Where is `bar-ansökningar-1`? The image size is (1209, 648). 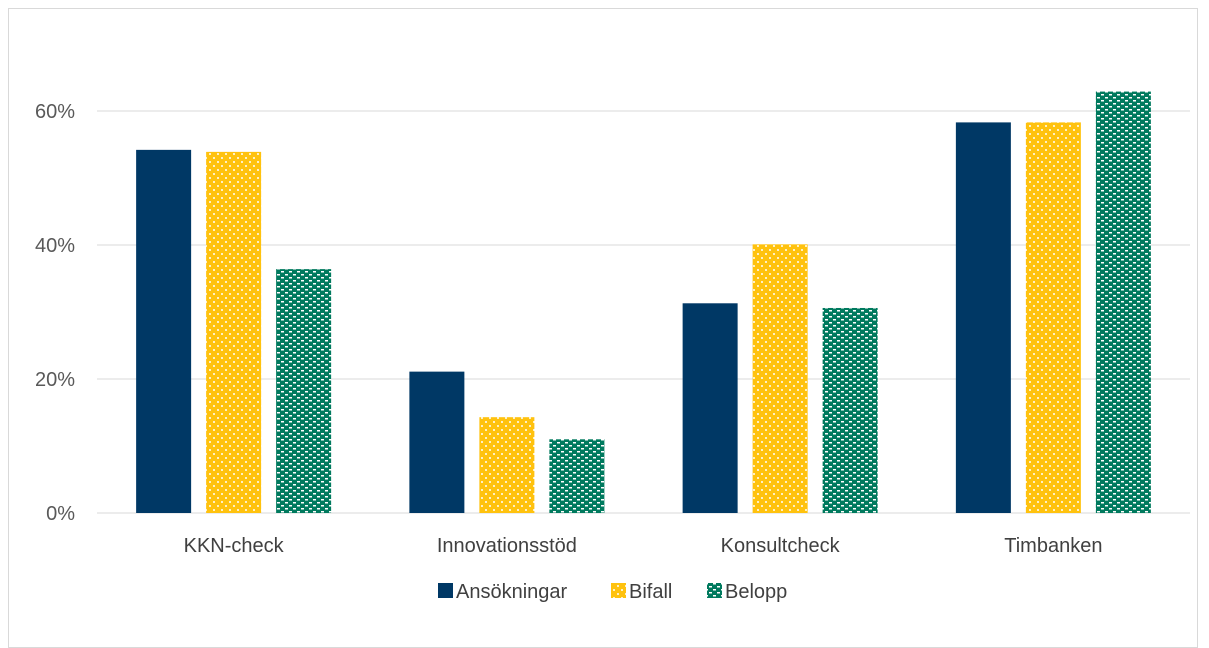 bar-ansökningar-1 is located at coordinates (164, 331).